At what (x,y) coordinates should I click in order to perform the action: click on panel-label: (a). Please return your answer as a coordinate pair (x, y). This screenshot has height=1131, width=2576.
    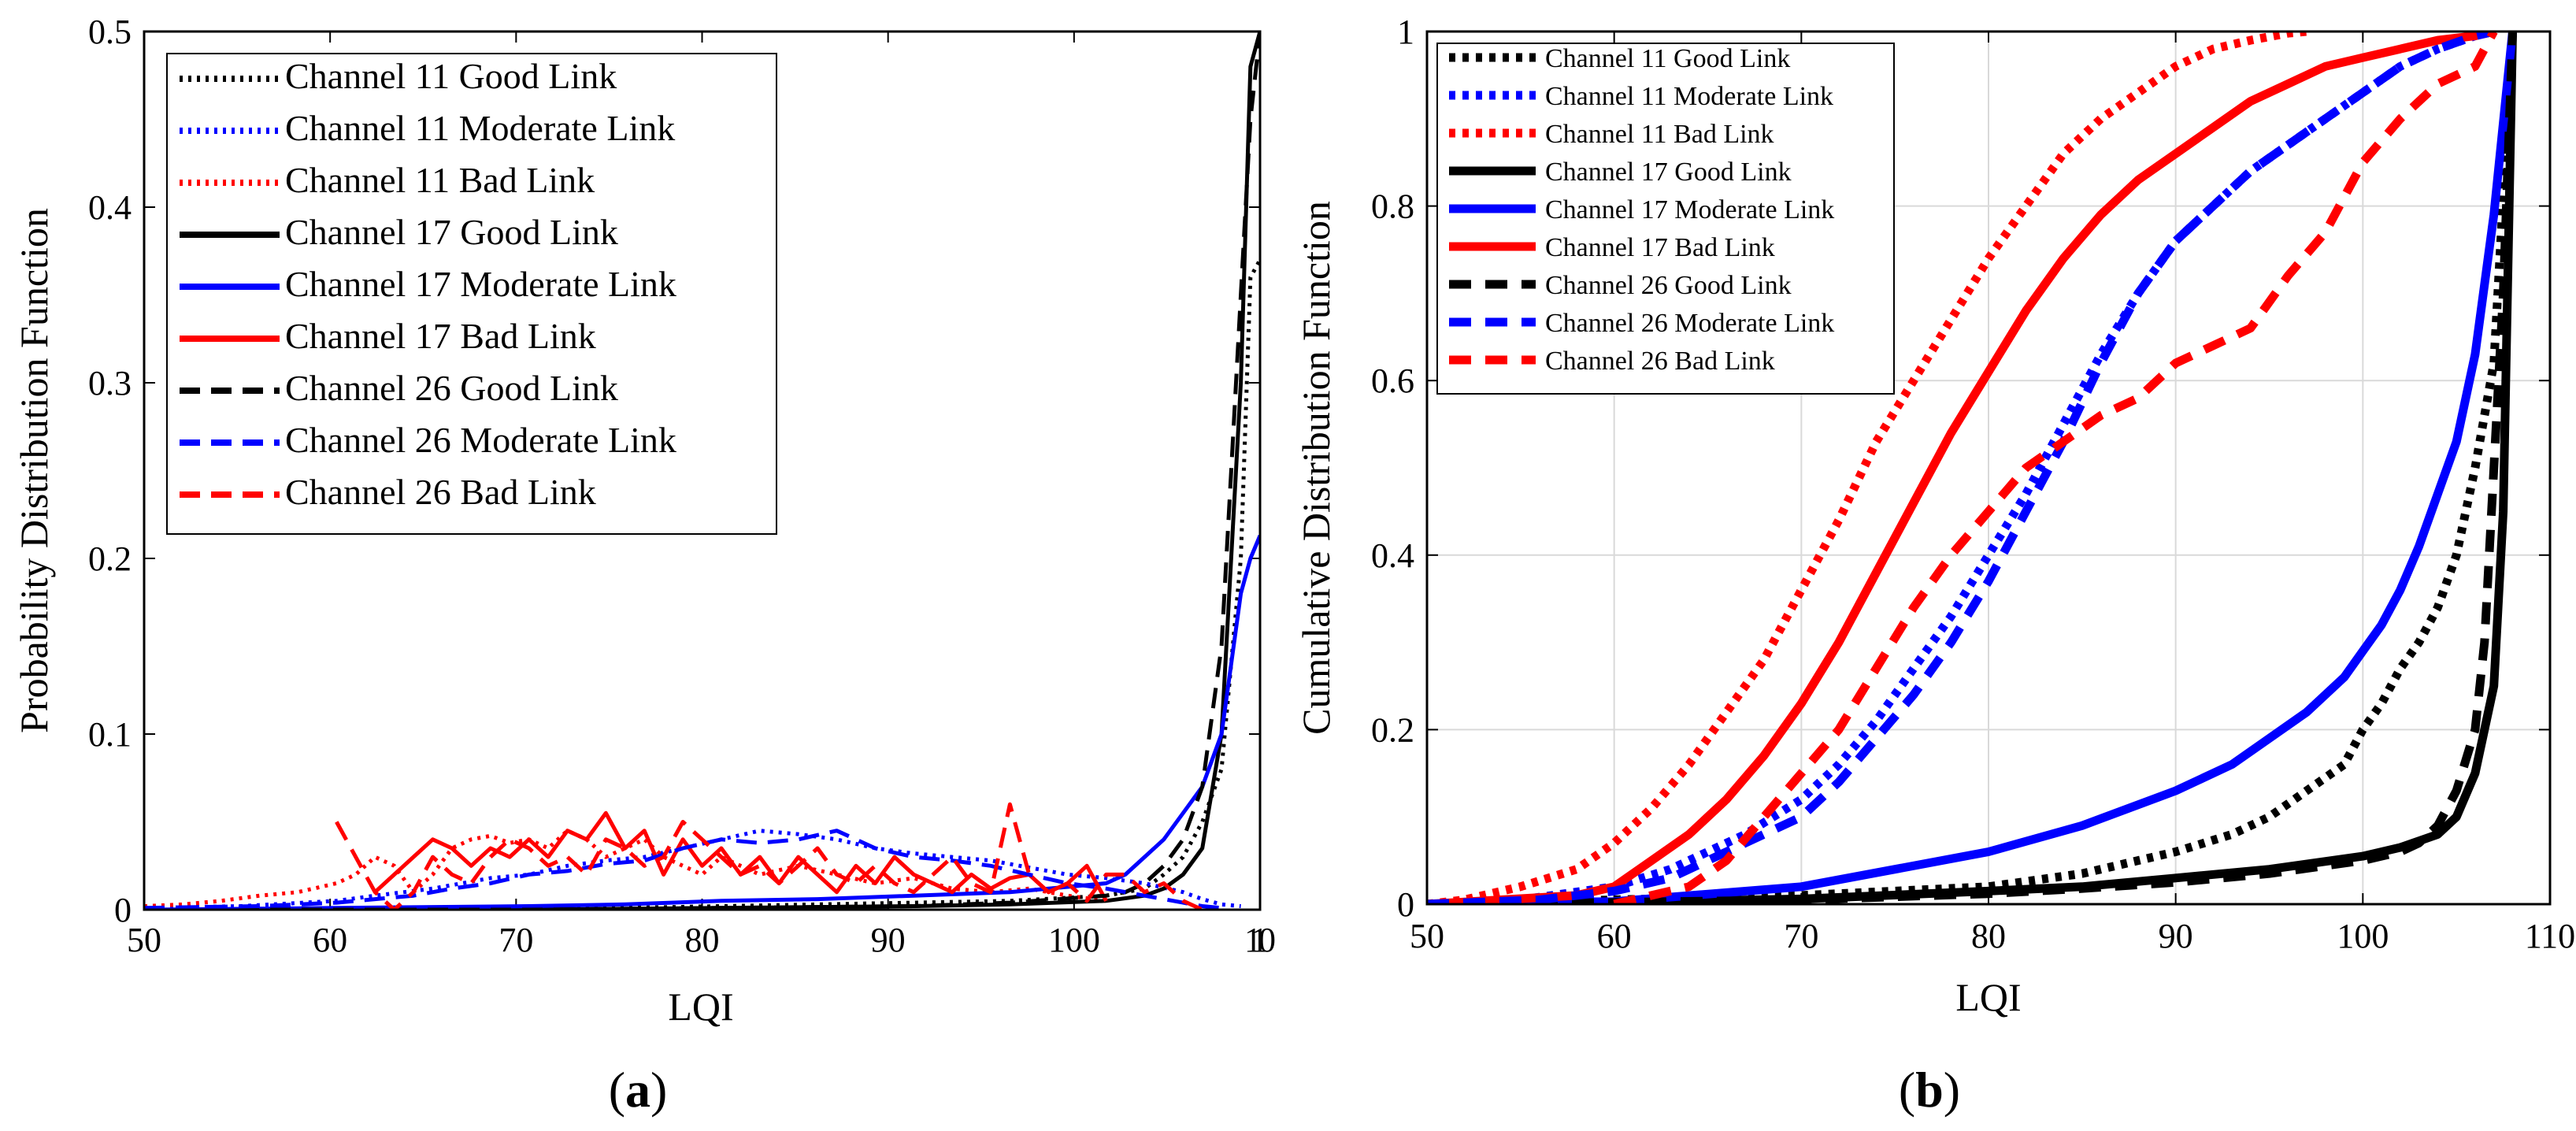
    Looking at the image, I should click on (638, 1090).